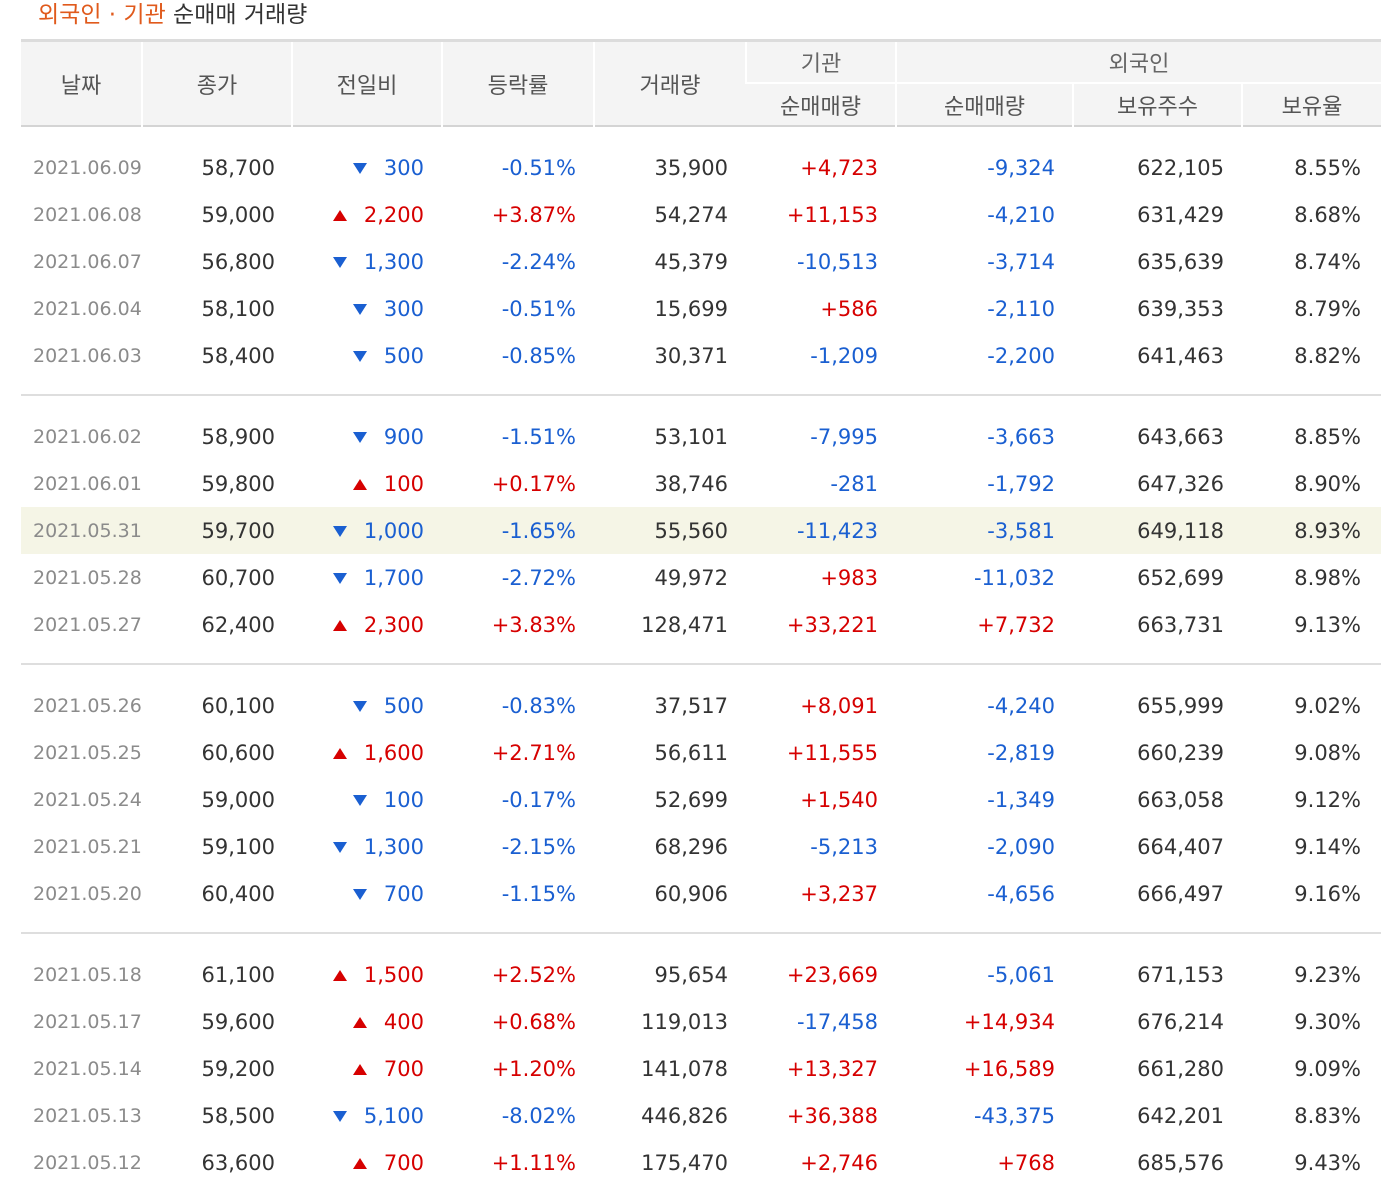 This screenshot has width=1389, height=1192. I want to click on cell-close: 58,900, so click(238, 436).